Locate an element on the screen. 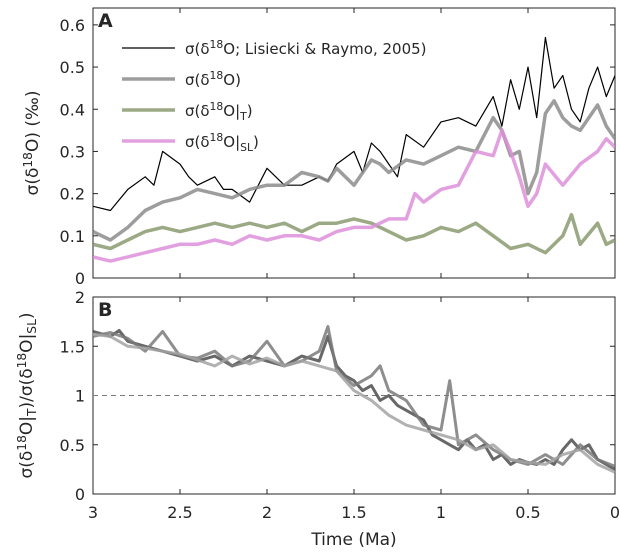  x-tick-label: 3 is located at coordinates (93, 512).